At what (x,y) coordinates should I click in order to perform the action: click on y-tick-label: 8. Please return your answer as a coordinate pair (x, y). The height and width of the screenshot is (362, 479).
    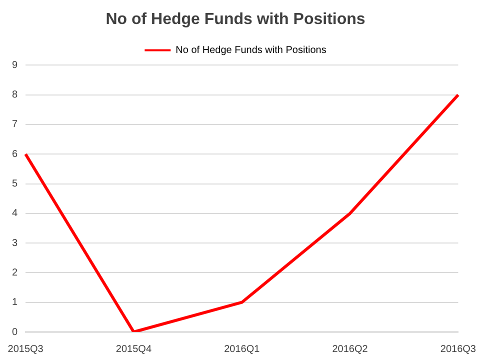
    Looking at the image, I should click on (15, 95).